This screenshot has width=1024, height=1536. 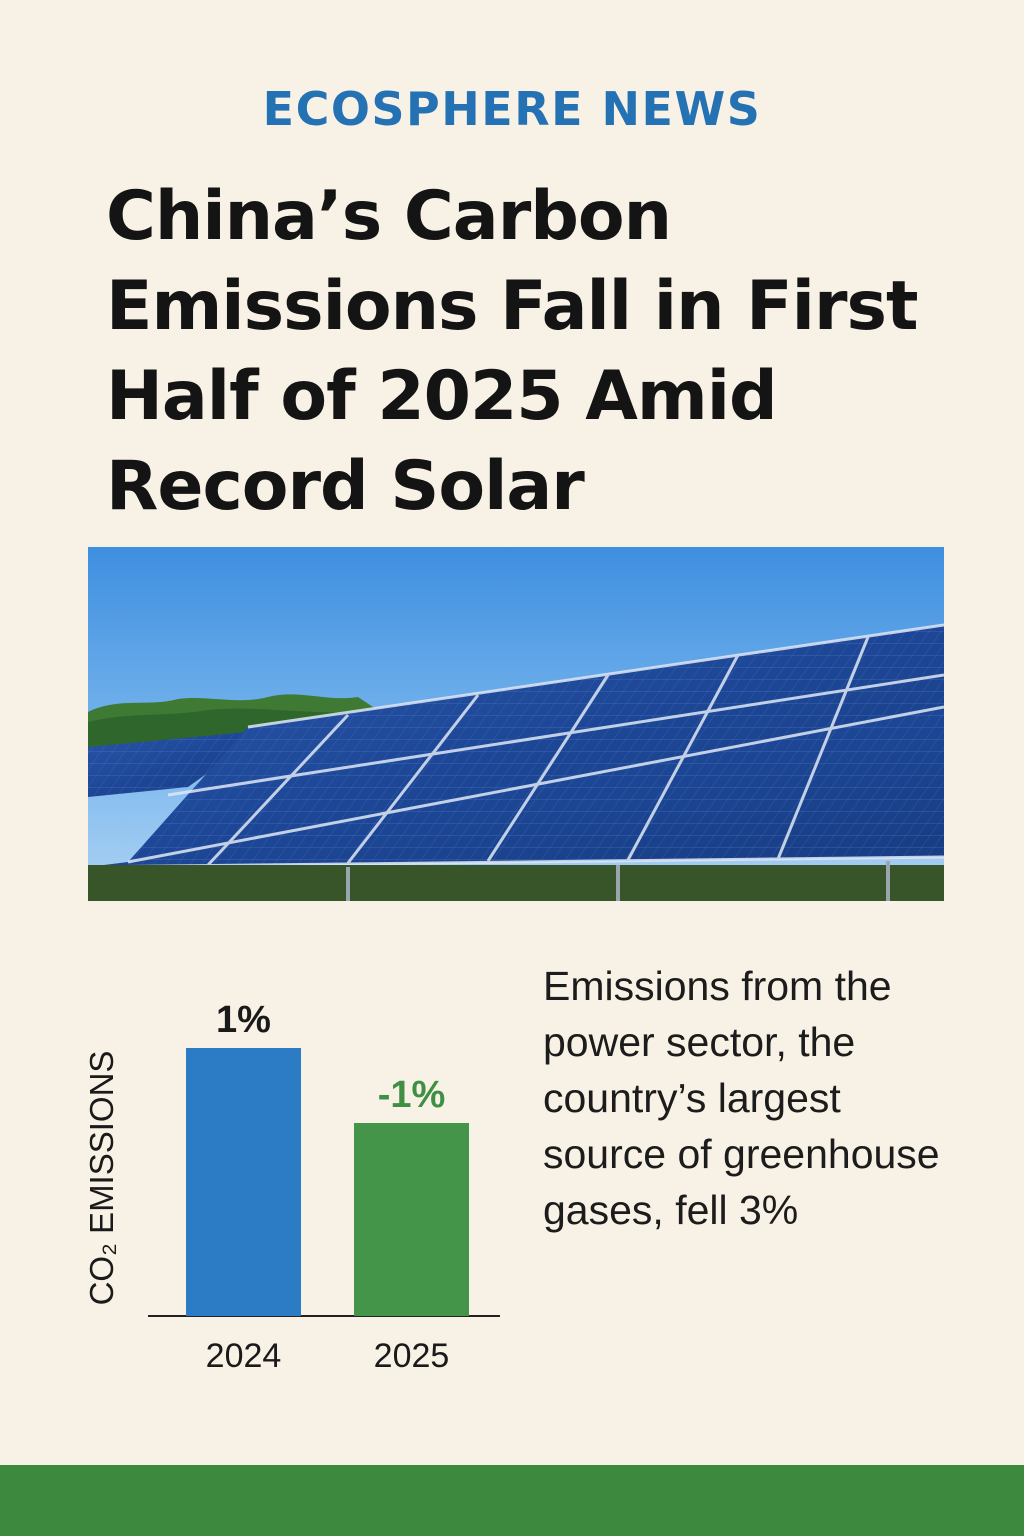 I want to click on bar-2025, so click(x=411, y=1219).